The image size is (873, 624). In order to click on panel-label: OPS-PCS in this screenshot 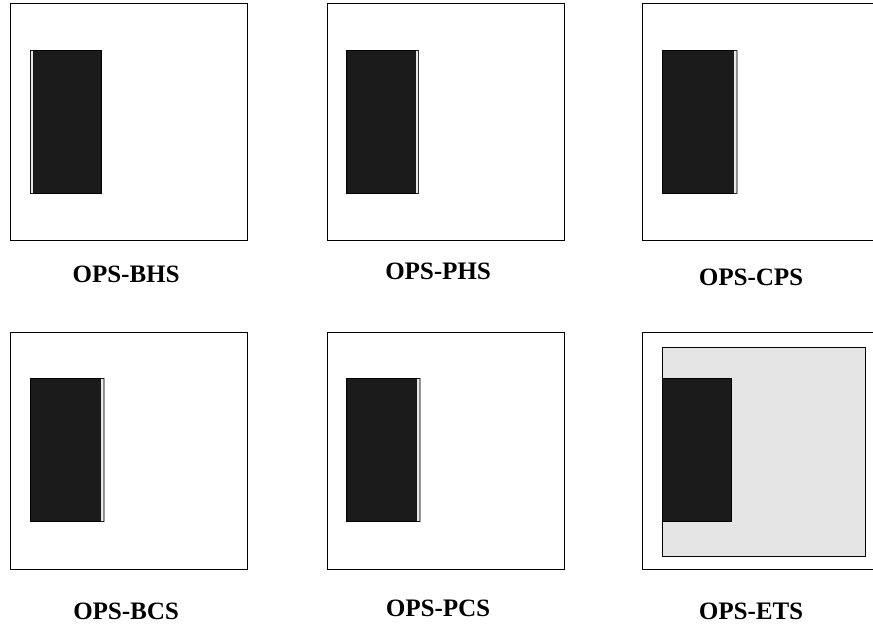, I will do `click(438, 608)`.